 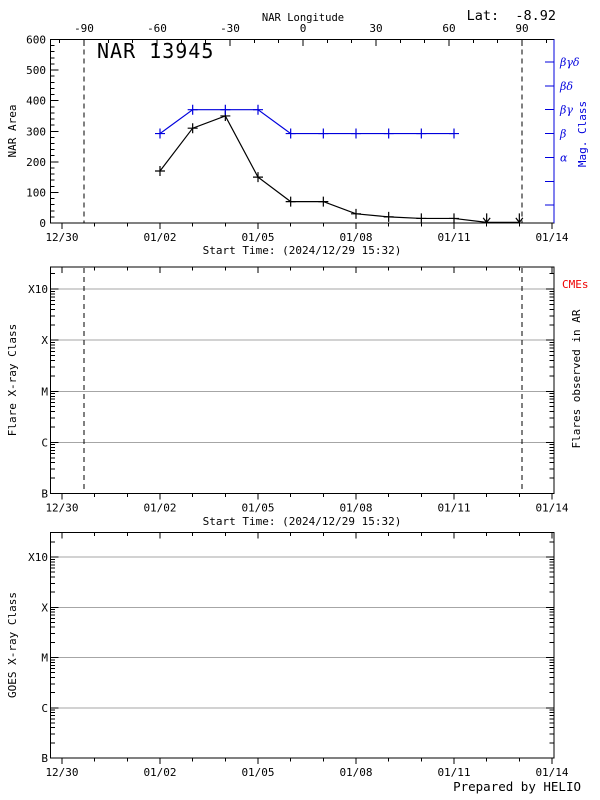 What do you see at coordinates (36, 40) in the screenshot?
I see `y-tick-label: 600` at bounding box center [36, 40].